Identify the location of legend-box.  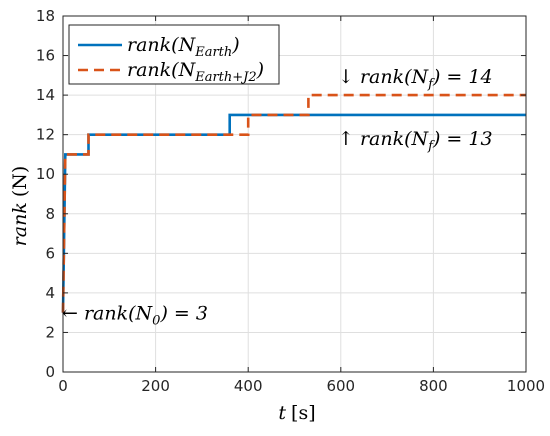
(174, 54).